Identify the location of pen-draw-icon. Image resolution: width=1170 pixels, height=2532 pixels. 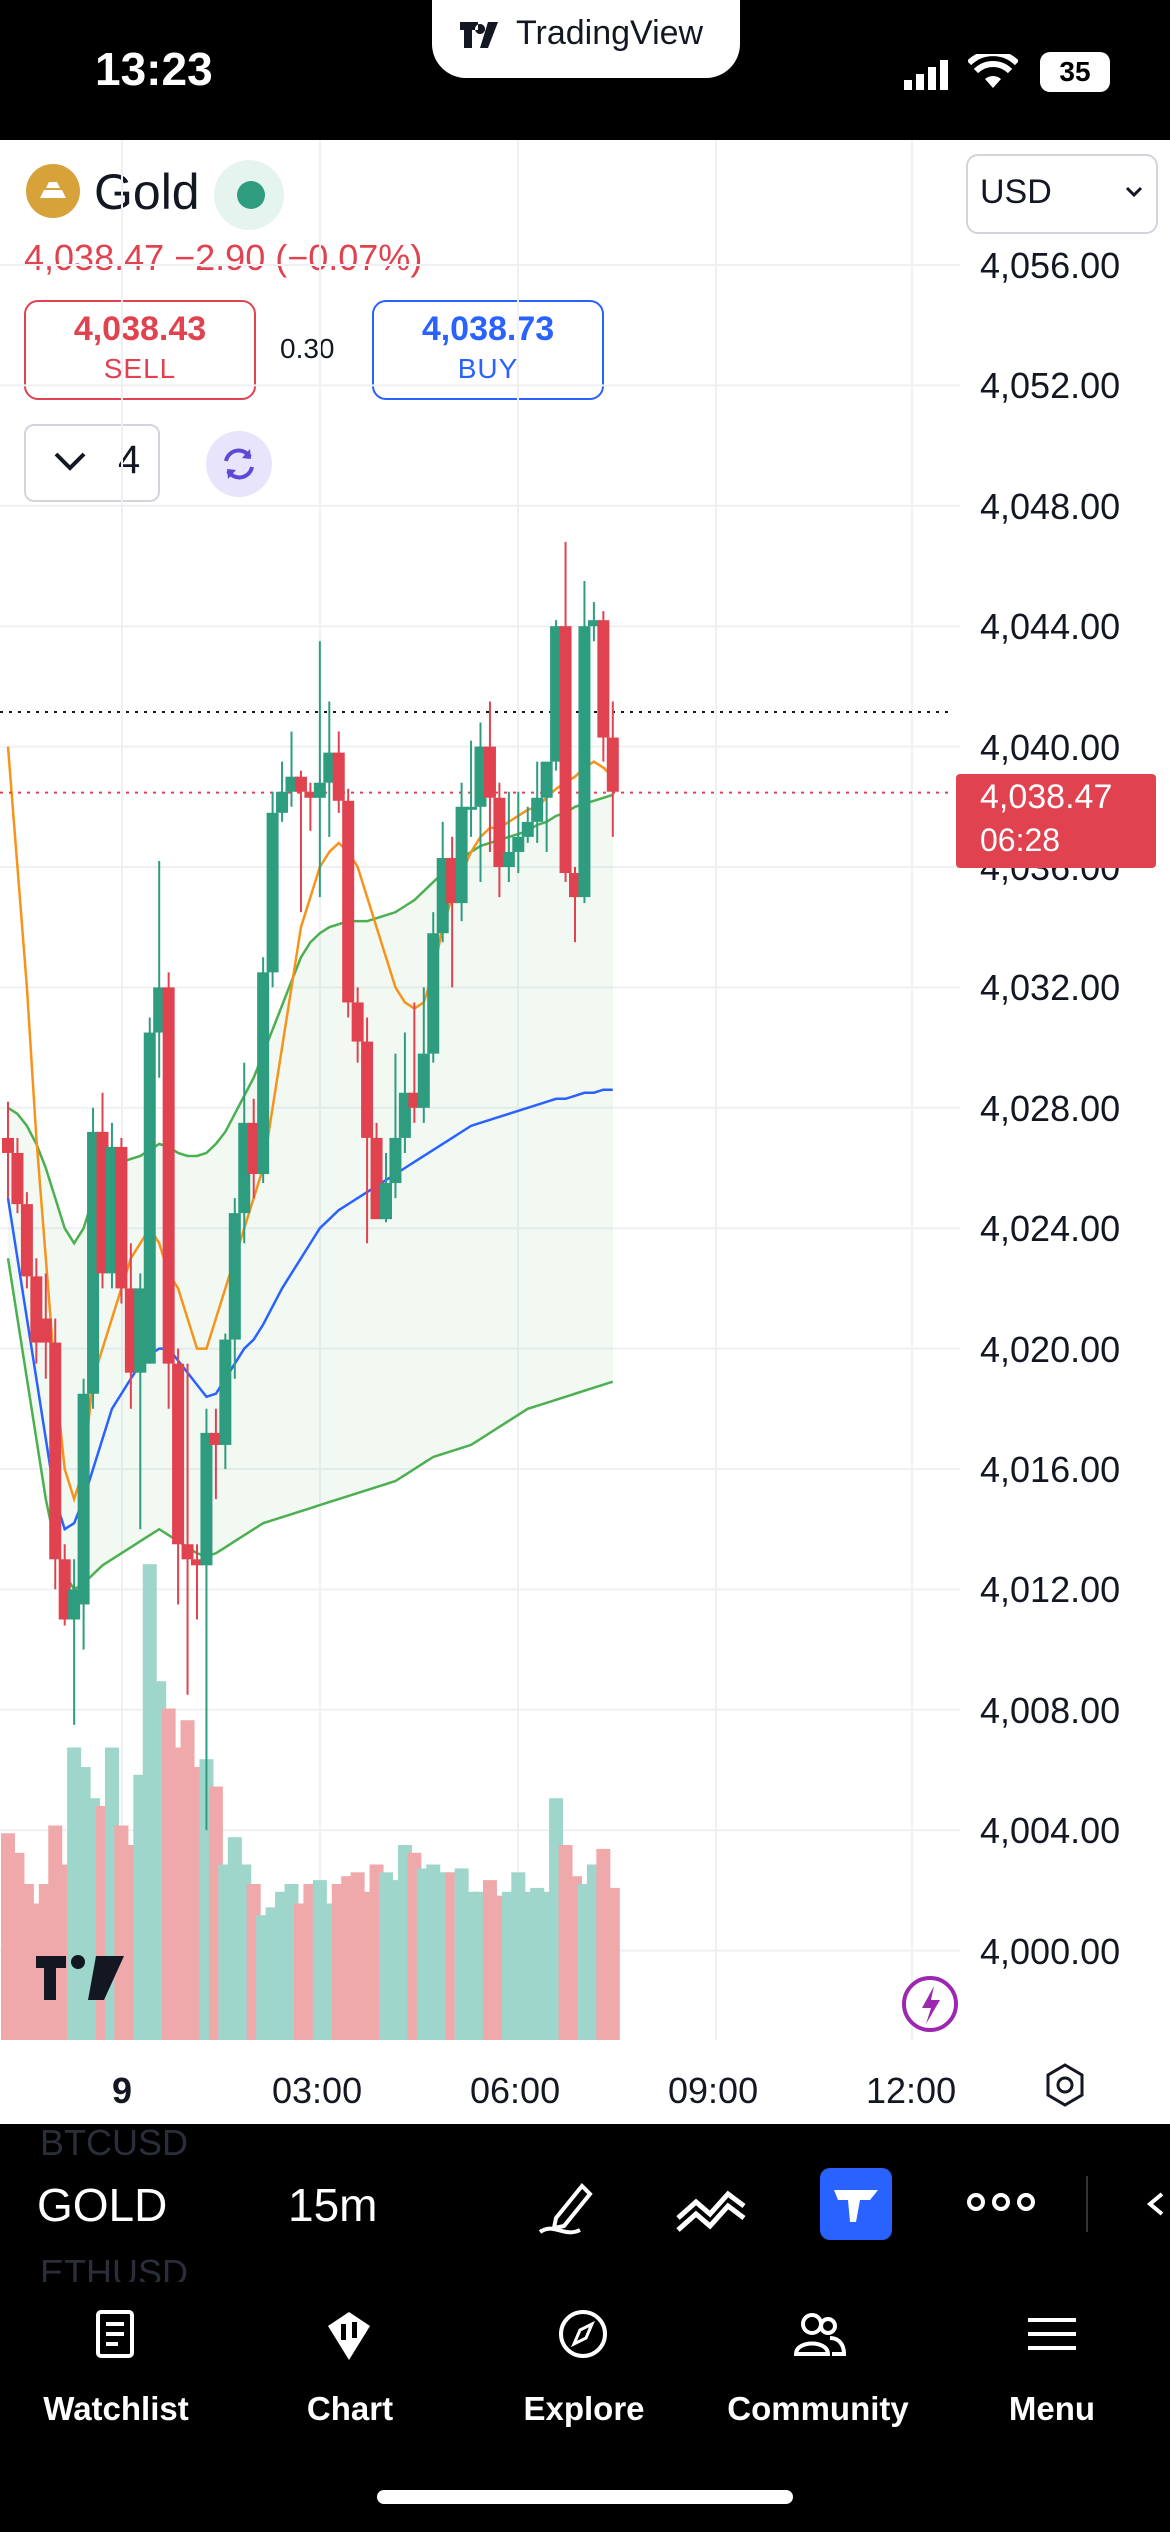
(569, 2207).